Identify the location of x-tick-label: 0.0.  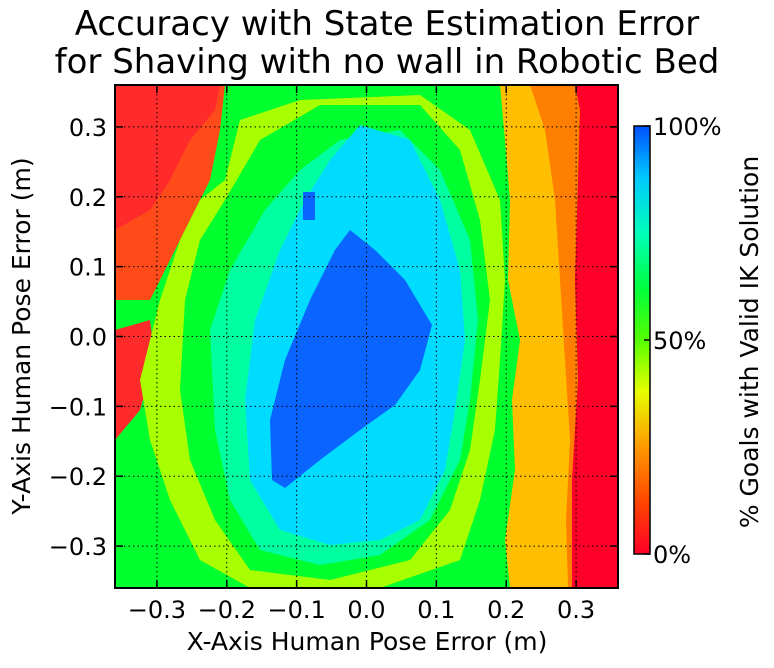
(366, 610).